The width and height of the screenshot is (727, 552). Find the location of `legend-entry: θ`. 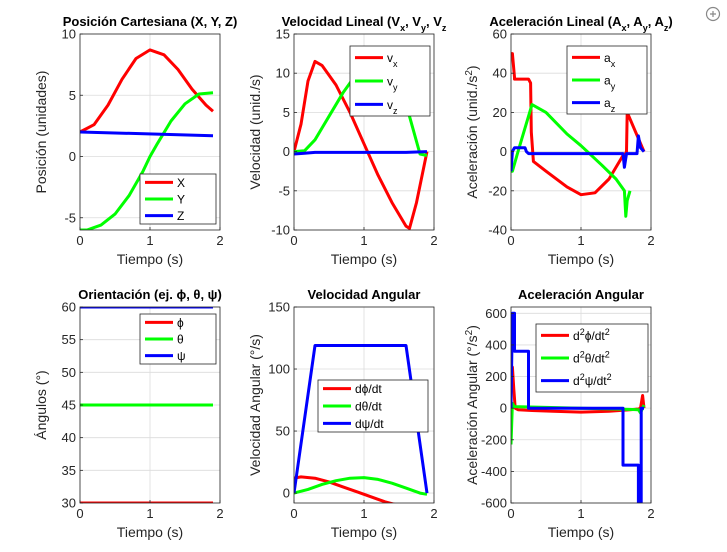

legend-entry: θ is located at coordinates (180, 340).